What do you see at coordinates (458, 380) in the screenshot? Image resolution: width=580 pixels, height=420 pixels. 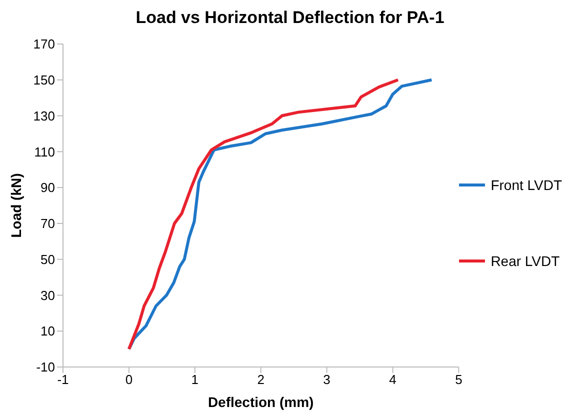 I see `x-tick-label: 5` at bounding box center [458, 380].